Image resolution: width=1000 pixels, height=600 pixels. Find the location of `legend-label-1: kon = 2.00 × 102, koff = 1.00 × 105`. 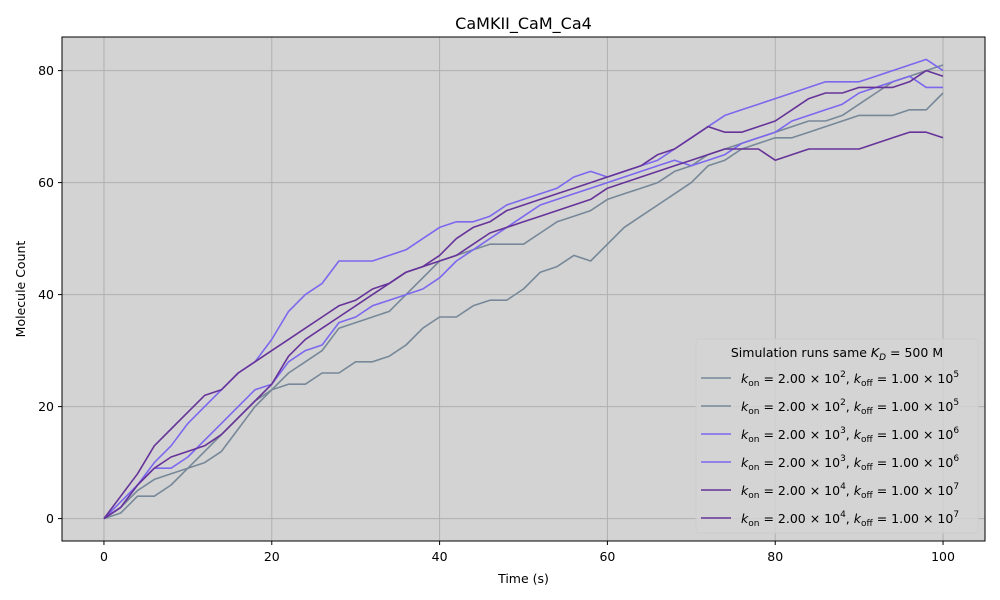

legend-label-1: kon = 2.00 × 102, koff = 1.00 × 105 is located at coordinates (850, 379).